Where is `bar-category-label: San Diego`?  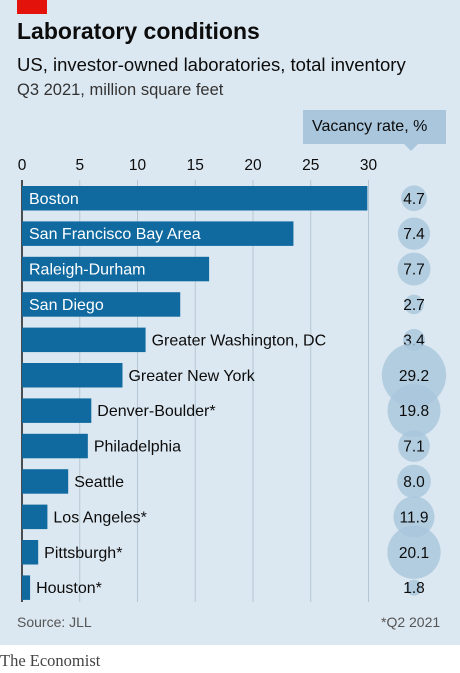 bar-category-label: San Diego is located at coordinates (66, 305).